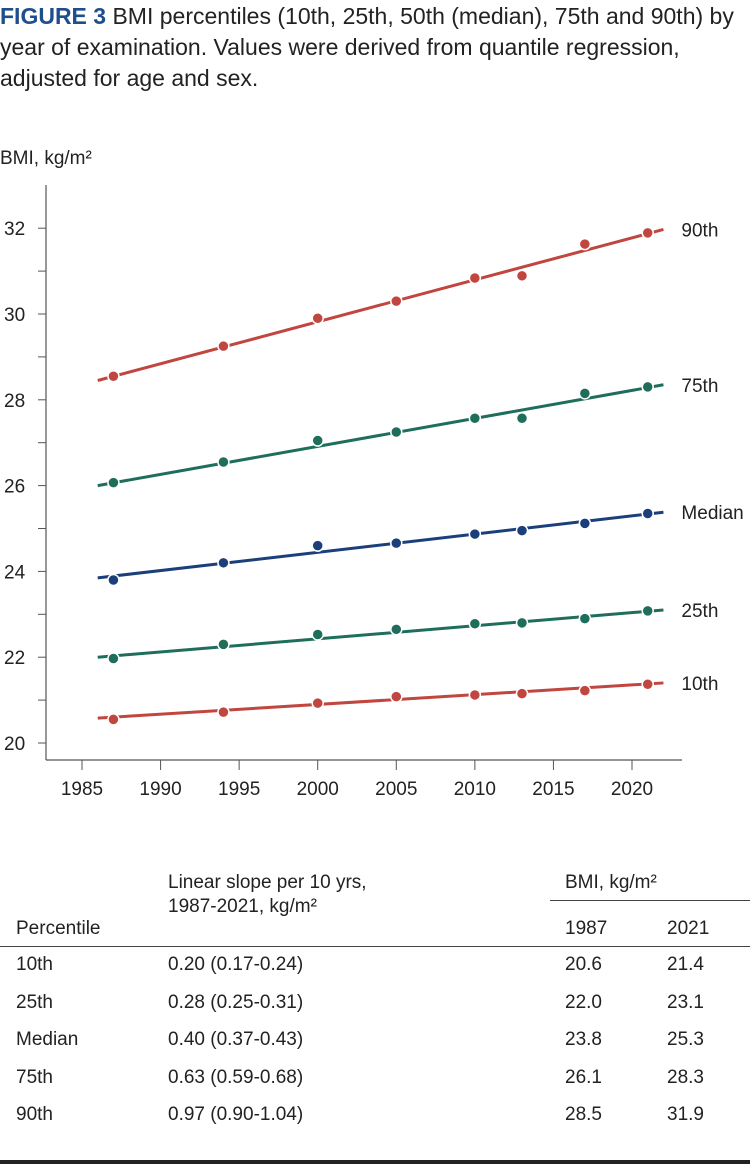 The width and height of the screenshot is (750, 1167). I want to click on cell-percentile: 10th, so click(34, 964).